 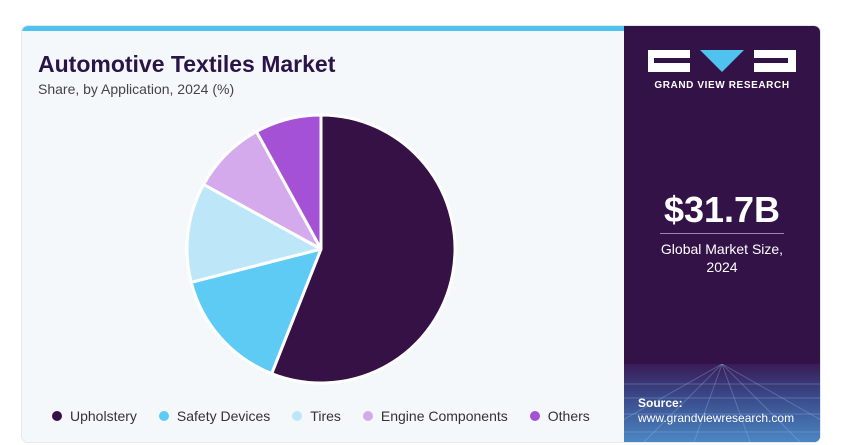 I want to click on legend-swatch-safety-devices, so click(x=163, y=416).